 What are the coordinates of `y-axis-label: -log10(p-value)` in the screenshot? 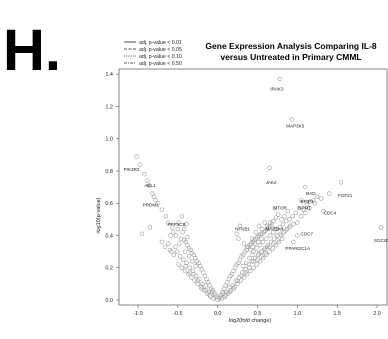 It's located at (99, 215).